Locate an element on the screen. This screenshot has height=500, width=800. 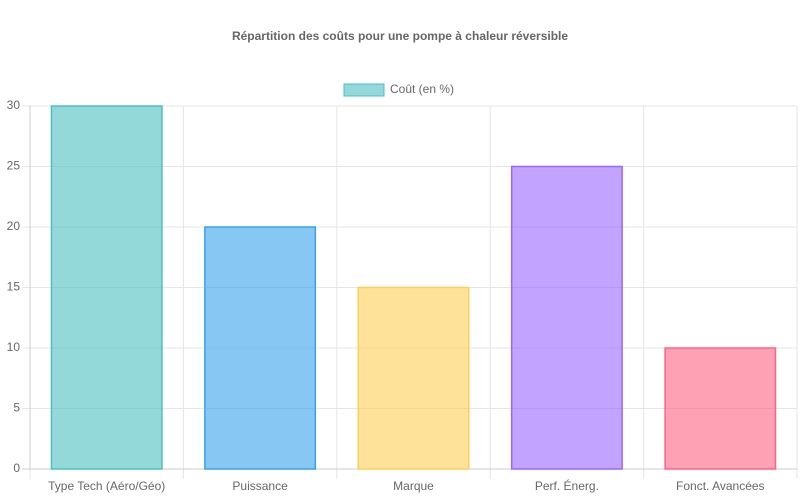
legend-label: Coût (en %) is located at coordinates (422, 89).